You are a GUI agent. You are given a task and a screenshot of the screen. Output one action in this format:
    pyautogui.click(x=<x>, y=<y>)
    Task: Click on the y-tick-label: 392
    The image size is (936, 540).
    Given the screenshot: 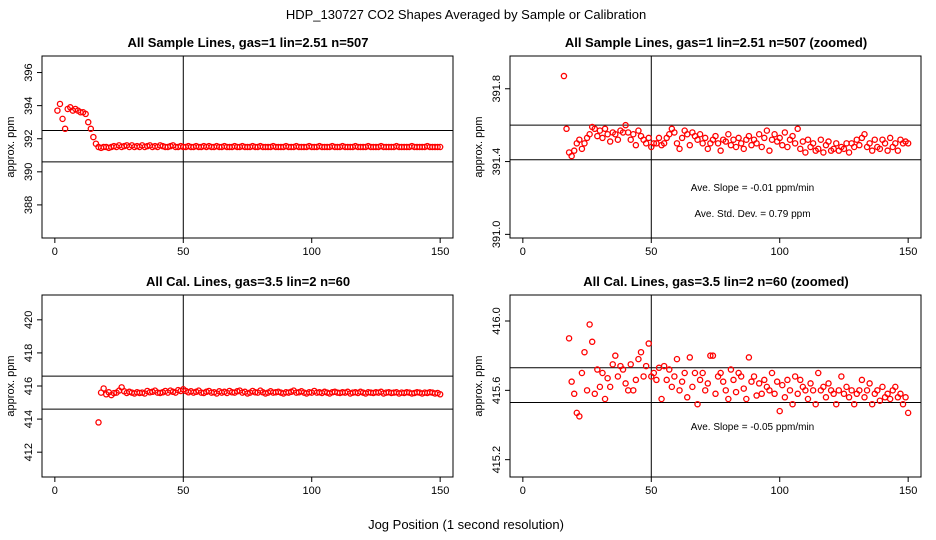 What is the action you would take?
    pyautogui.click(x=29, y=139)
    